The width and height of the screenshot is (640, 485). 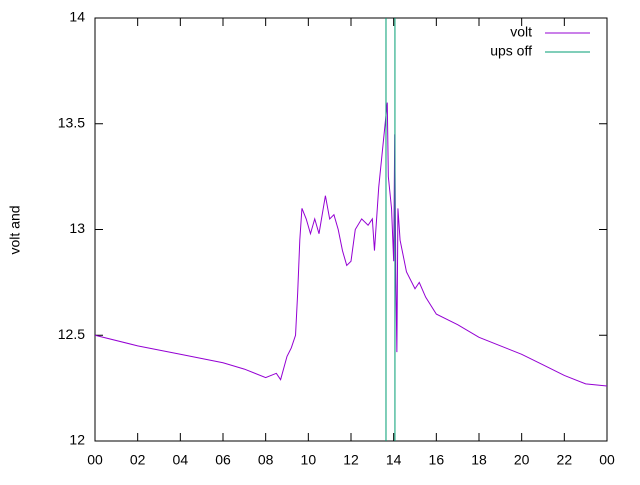 I want to click on legend-label: ups off, so click(x=511, y=51).